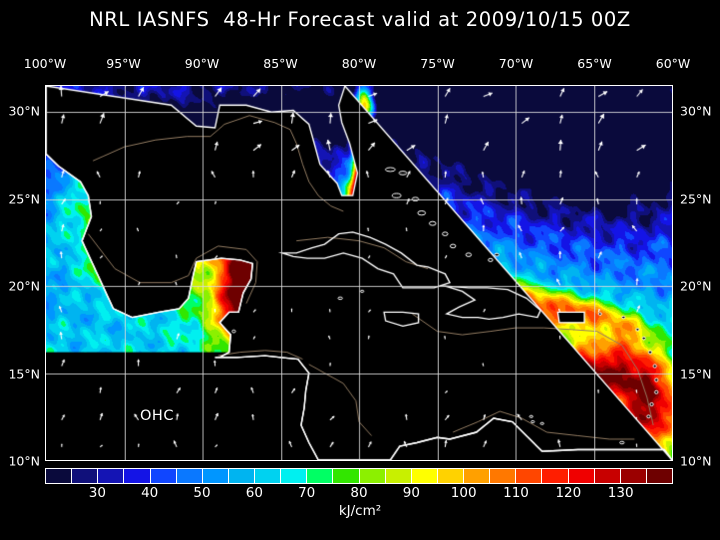 The image size is (720, 540). I want to click on lon-tick-label: 80°W, so click(359, 63).